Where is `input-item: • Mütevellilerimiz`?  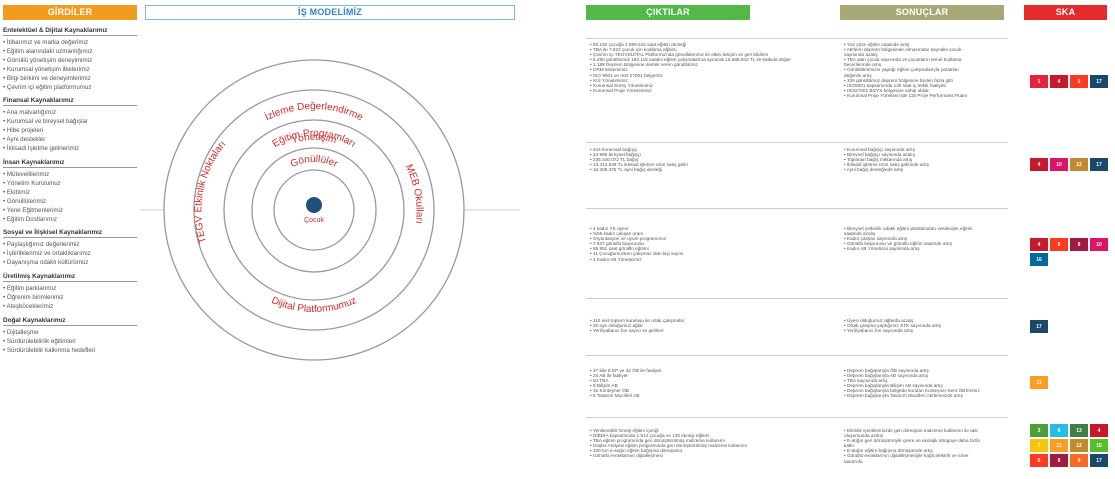 input-item: • Mütevellilerimiz is located at coordinates (26, 174).